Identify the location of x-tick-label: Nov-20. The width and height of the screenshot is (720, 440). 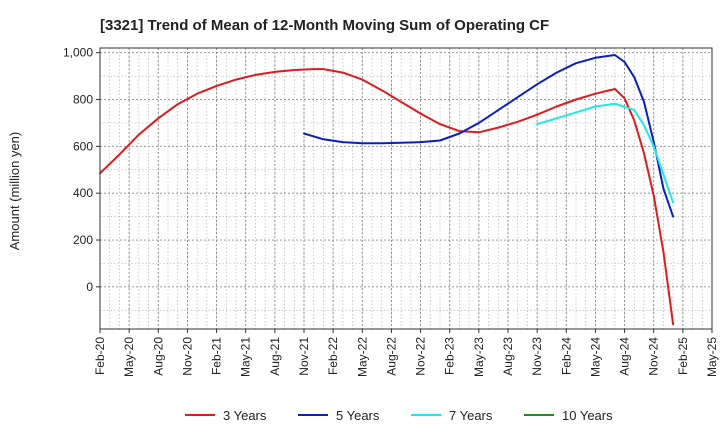
(187, 356).